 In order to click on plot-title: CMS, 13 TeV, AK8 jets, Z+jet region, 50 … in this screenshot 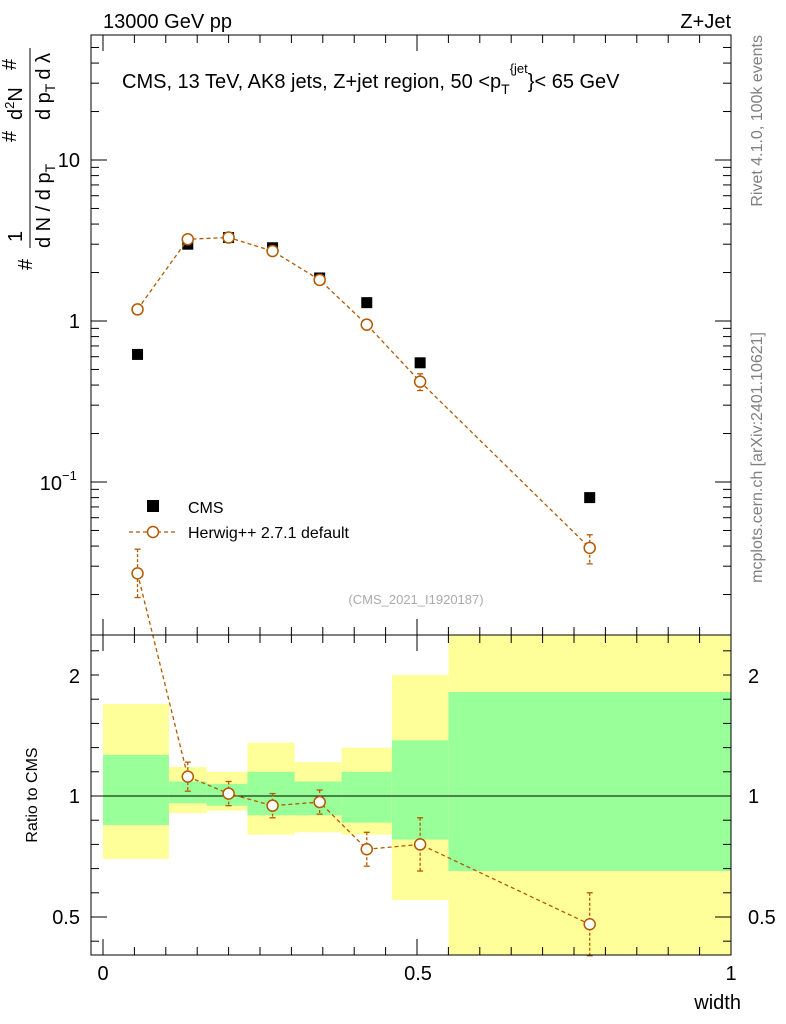, I will do `click(371, 79)`.